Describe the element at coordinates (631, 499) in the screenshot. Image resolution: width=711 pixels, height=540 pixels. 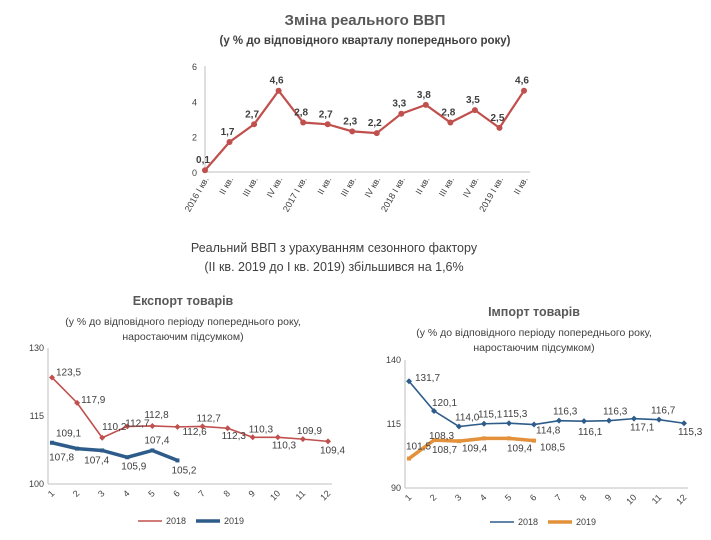
I see `import-x-tick: 10` at that location.